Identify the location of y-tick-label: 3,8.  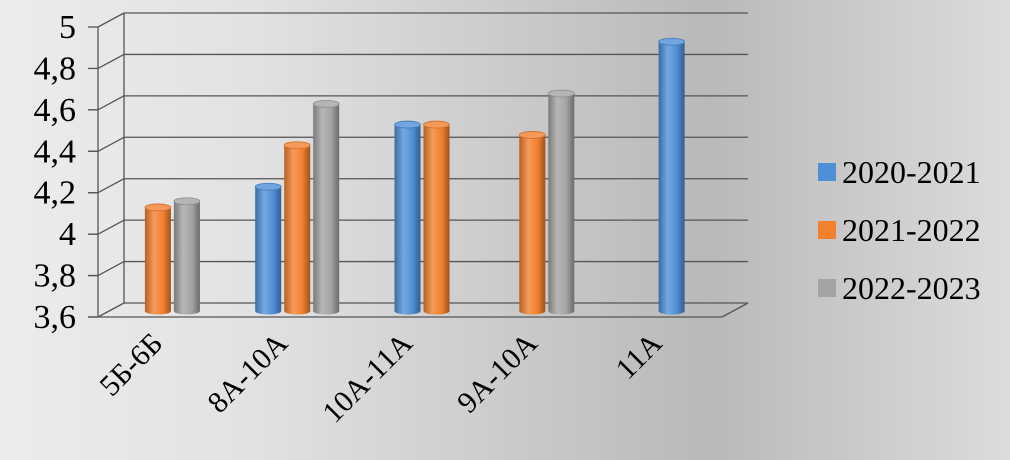
(55, 276).